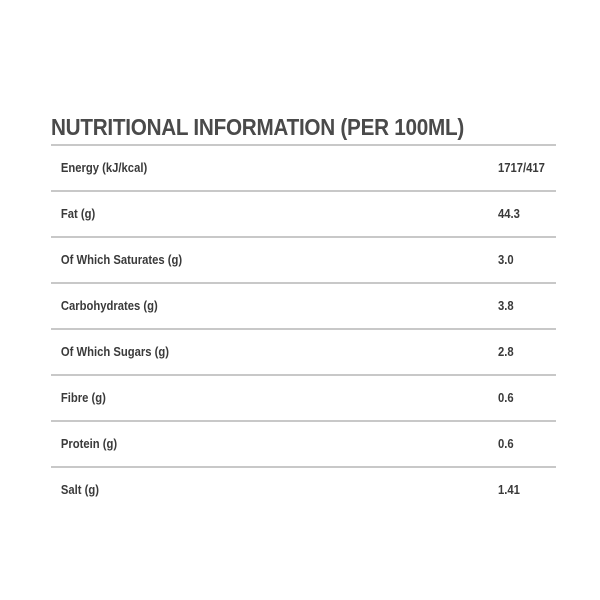 Image resolution: width=600 pixels, height=600 pixels. I want to click on table-row: Carbohydrates (g) 3.8, so click(303, 305).